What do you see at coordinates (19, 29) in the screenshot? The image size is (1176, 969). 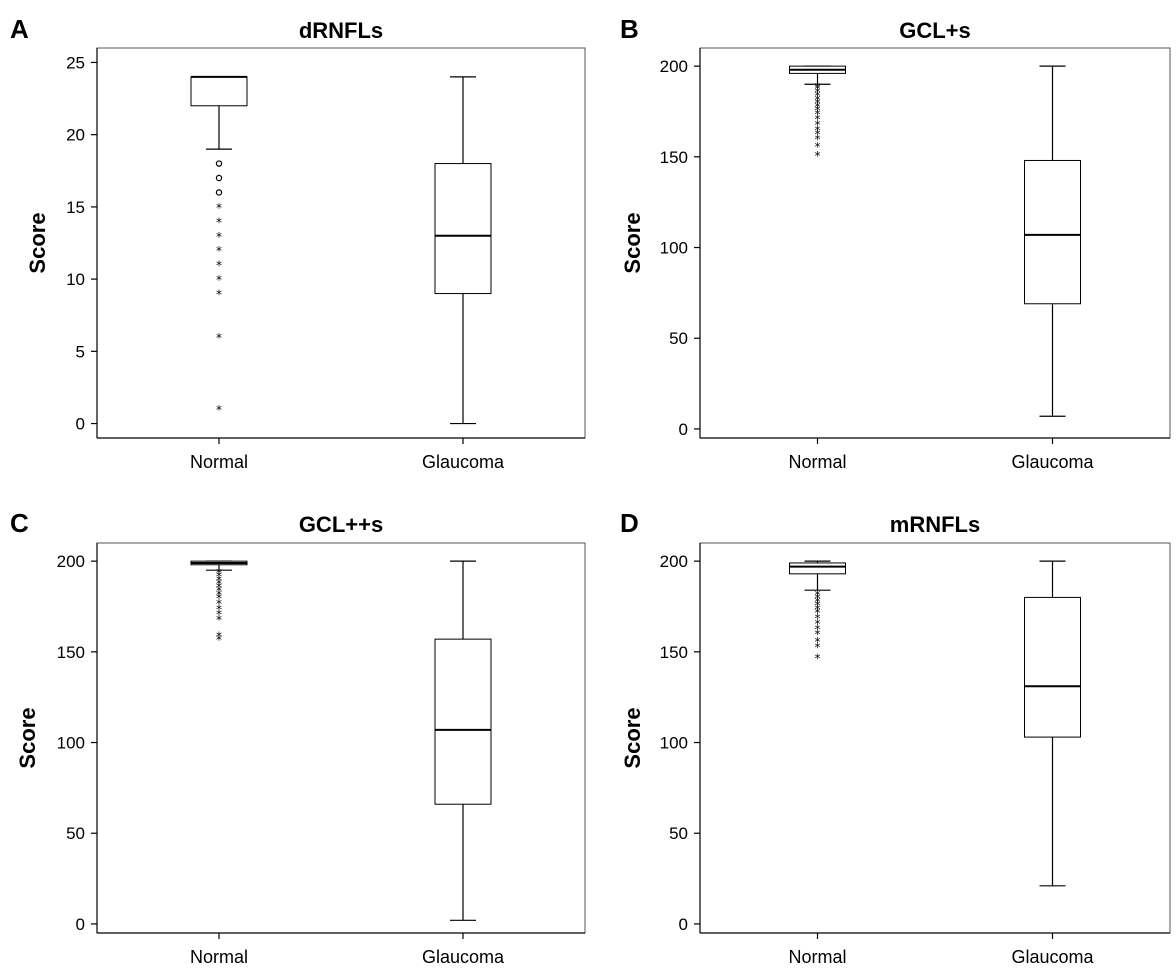 I see `panel-letter: A` at bounding box center [19, 29].